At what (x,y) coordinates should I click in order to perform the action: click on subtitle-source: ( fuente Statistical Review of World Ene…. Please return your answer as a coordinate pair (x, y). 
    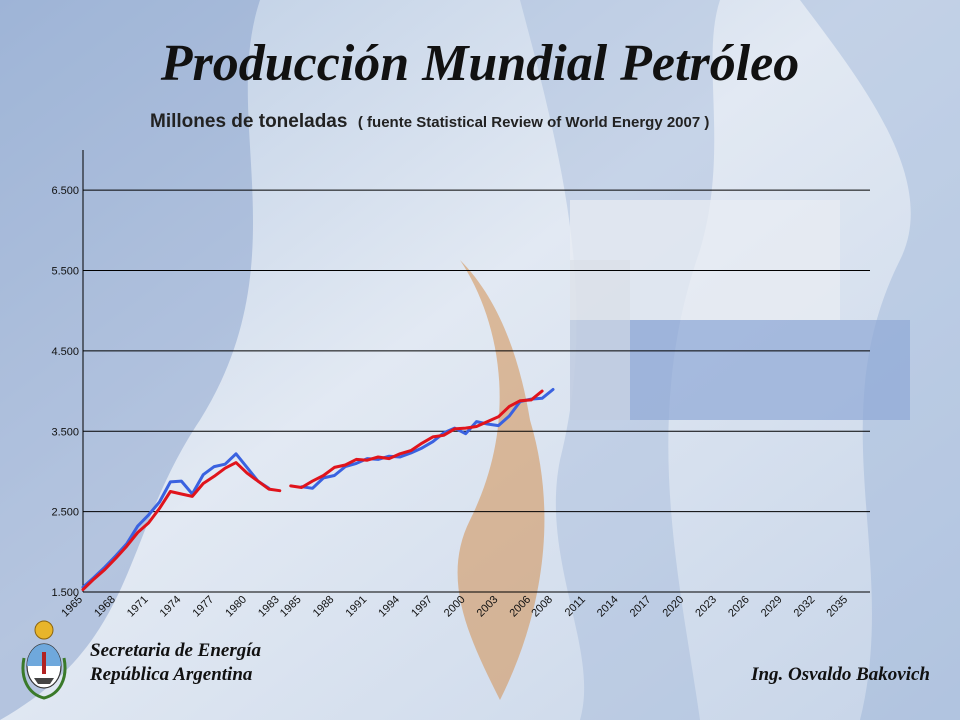
    Looking at the image, I should click on (533, 122).